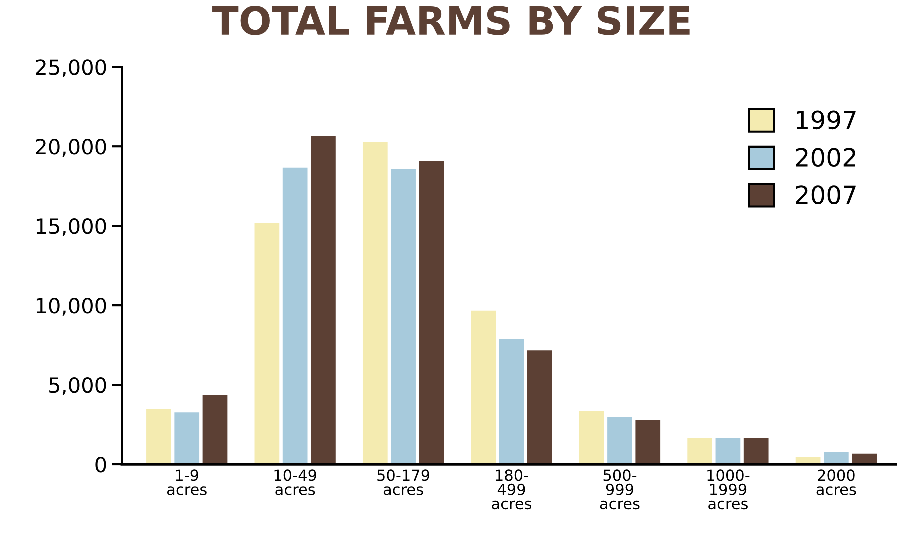 This screenshot has width=905, height=537. What do you see at coordinates (826, 195) in the screenshot?
I see `legend-label: 2007` at bounding box center [826, 195].